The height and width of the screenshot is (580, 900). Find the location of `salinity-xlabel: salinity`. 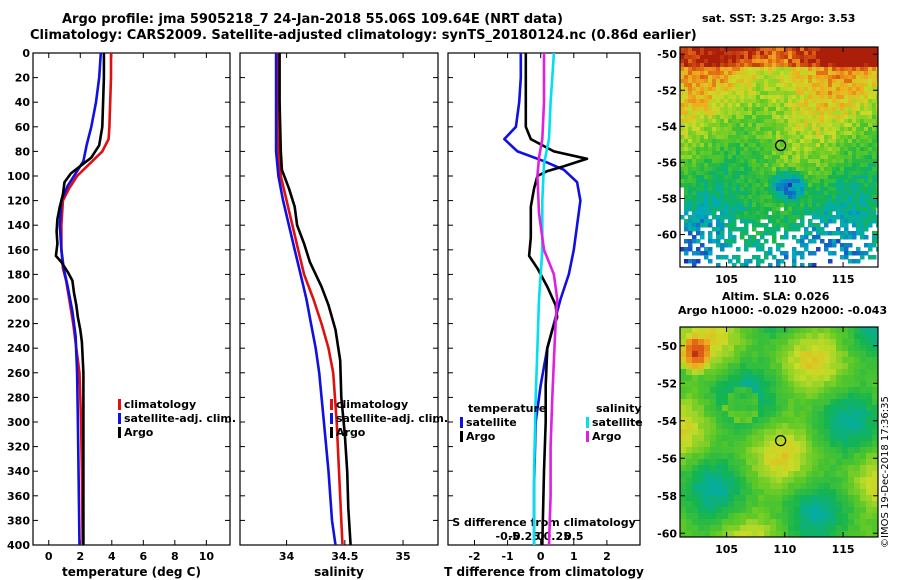

salinity-xlabel: salinity is located at coordinates (339, 572).